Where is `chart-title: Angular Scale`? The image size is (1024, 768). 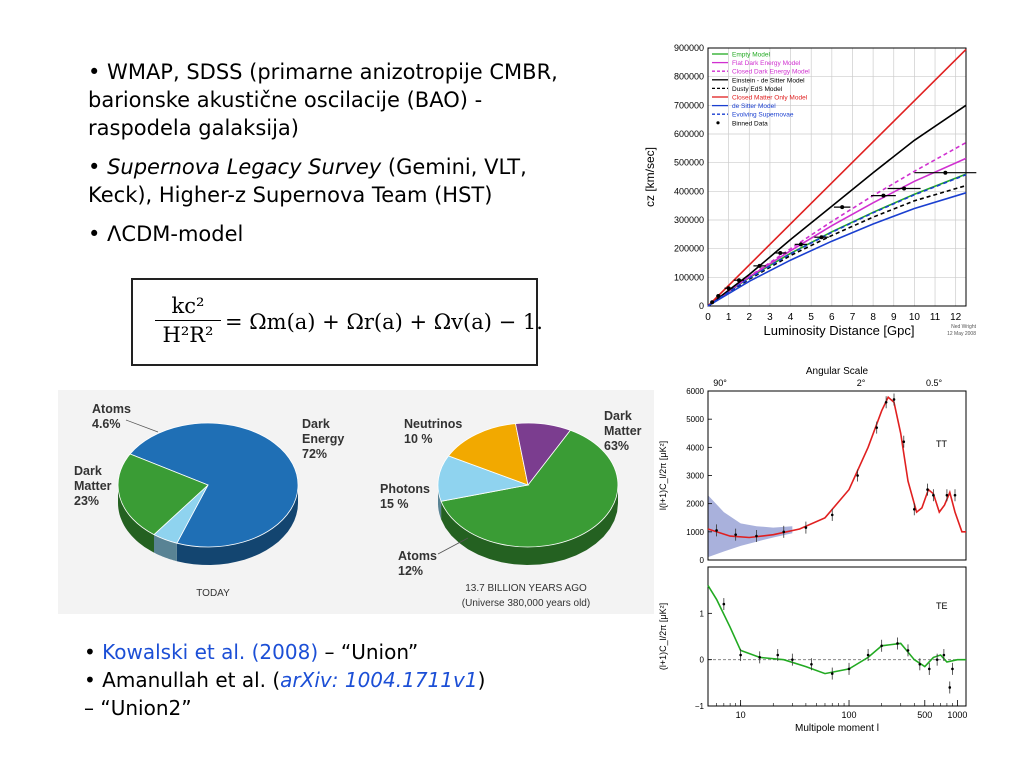 chart-title: Angular Scale is located at coordinates (837, 371).